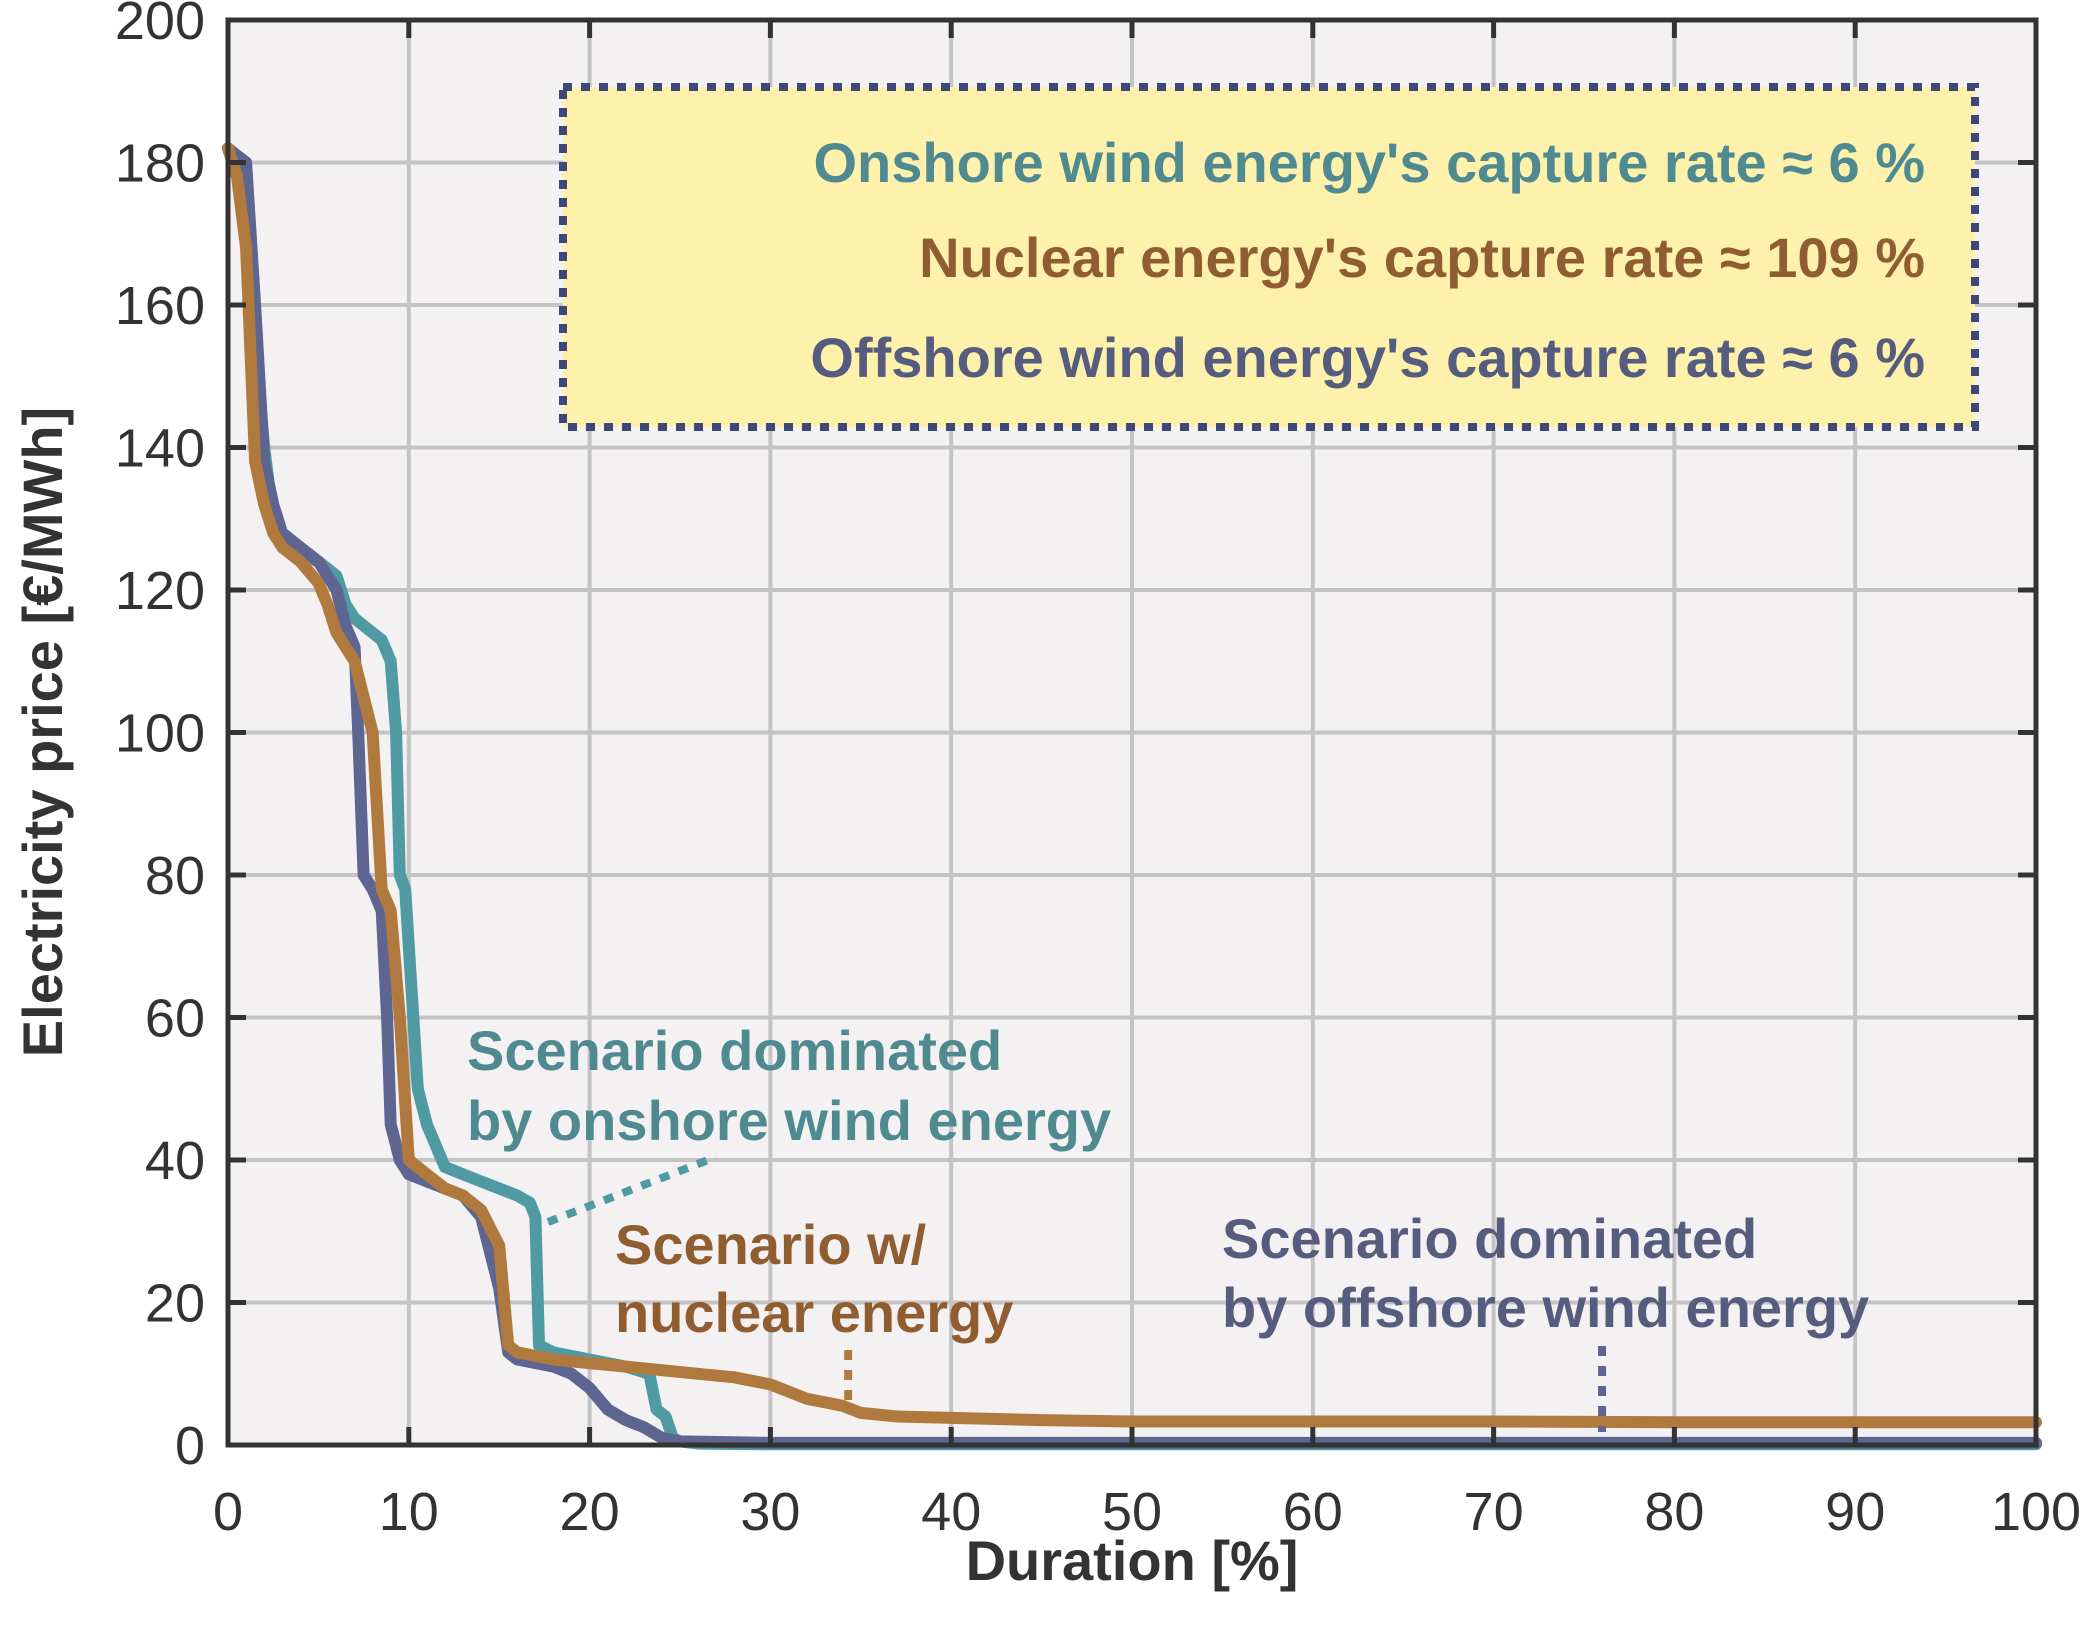 The height and width of the screenshot is (1635, 2091). I want to click on x-tick-label: 10, so click(409, 1512).